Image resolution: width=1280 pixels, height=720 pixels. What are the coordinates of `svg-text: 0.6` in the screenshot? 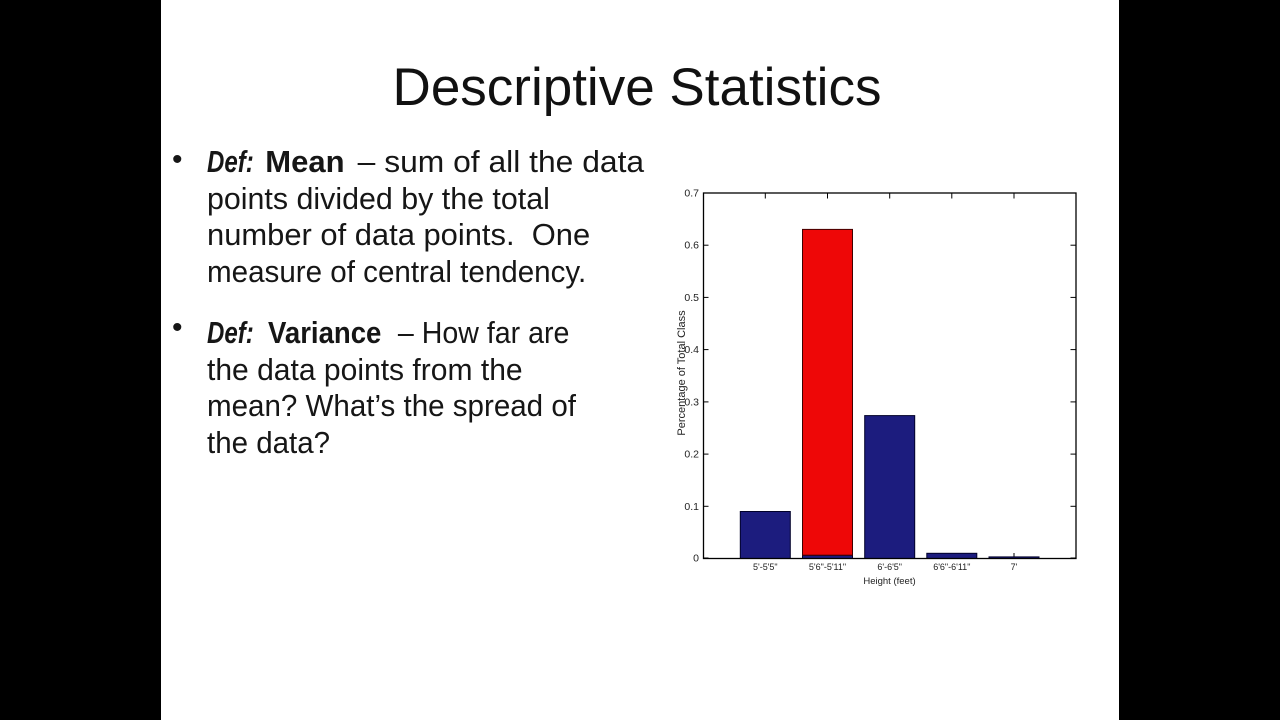 It's located at (691, 246).